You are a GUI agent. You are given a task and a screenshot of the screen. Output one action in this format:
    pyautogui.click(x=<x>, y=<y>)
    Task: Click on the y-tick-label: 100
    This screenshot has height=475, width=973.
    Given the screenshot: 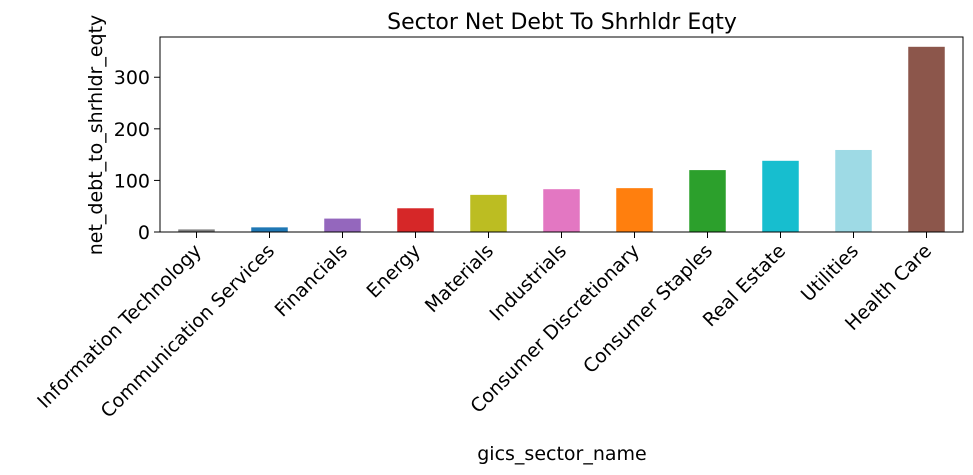 What is the action you would take?
    pyautogui.click(x=132, y=181)
    